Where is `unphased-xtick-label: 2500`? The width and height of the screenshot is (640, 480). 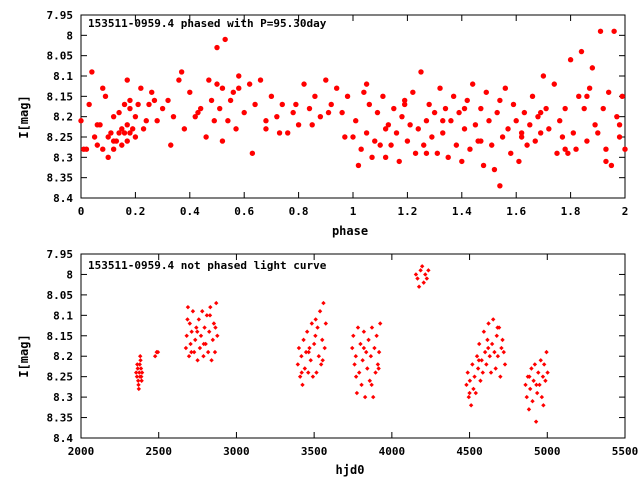
unphased-xtick-label: 2500 is located at coordinates (158, 451).